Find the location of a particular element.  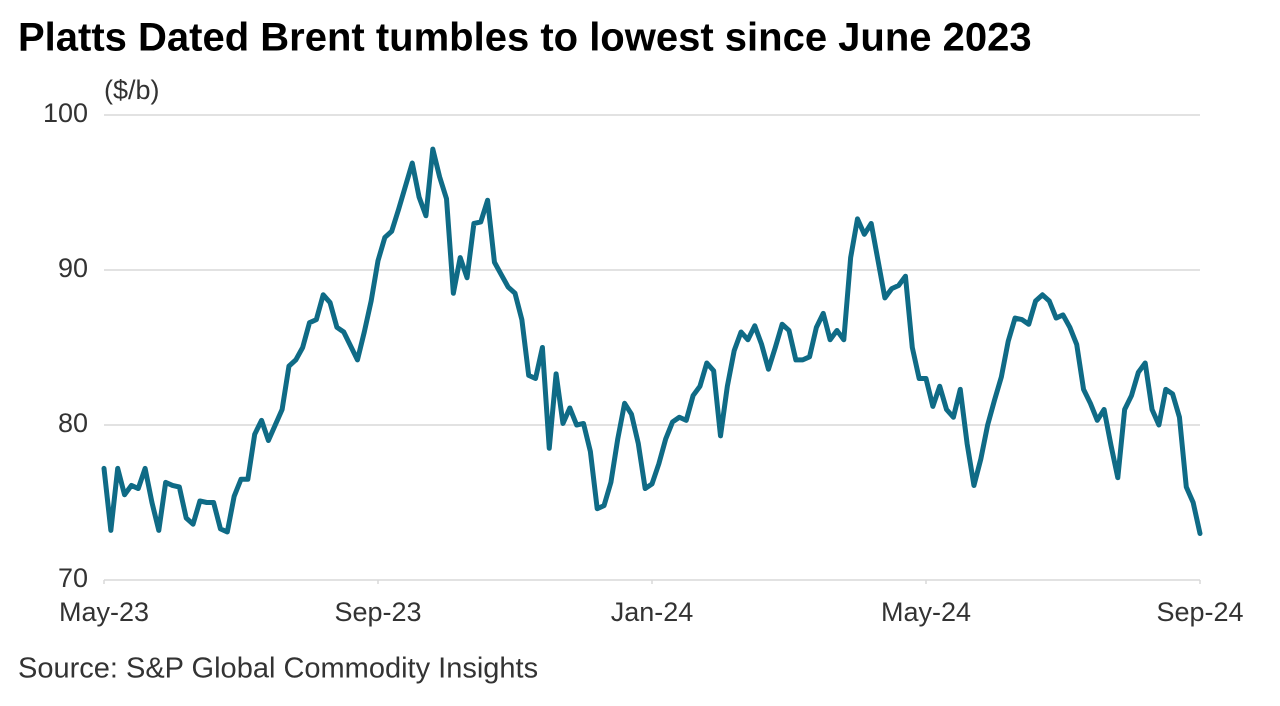

y-tick-label: 80 is located at coordinates (73, 423).